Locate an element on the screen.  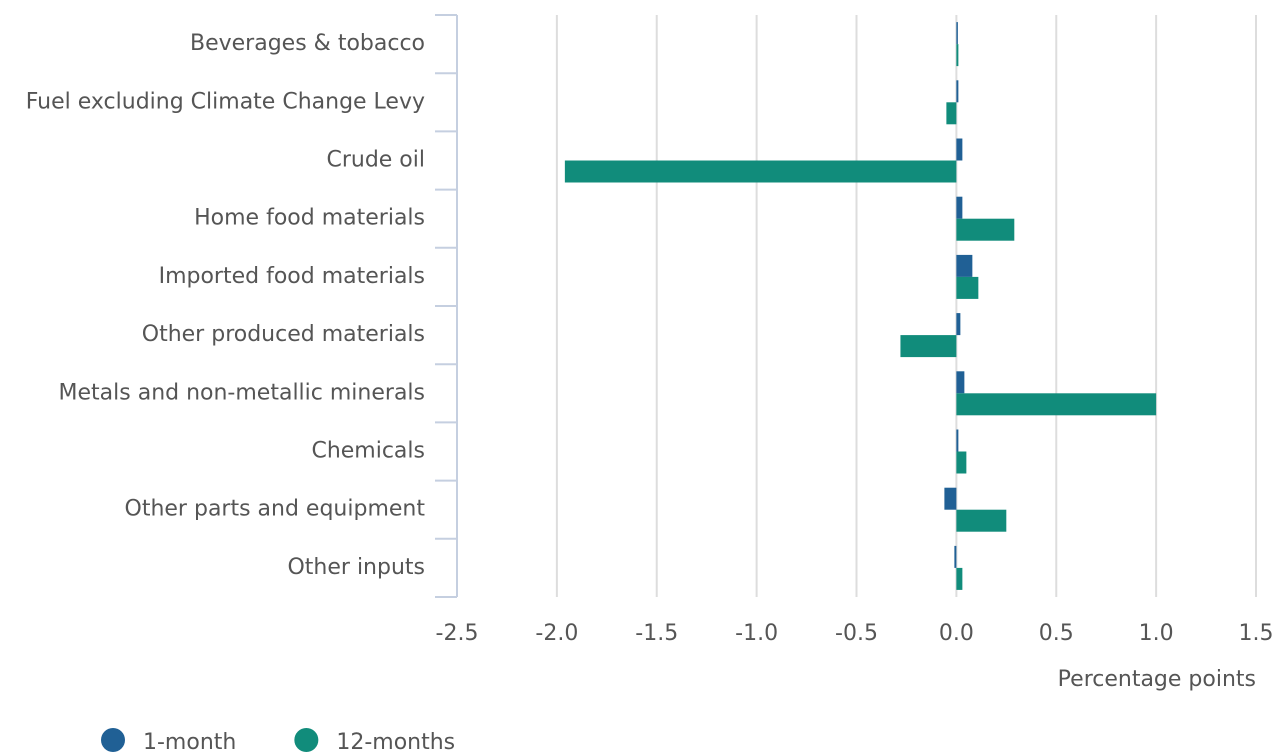
x-tick-label: -1.0 is located at coordinates (756, 633).